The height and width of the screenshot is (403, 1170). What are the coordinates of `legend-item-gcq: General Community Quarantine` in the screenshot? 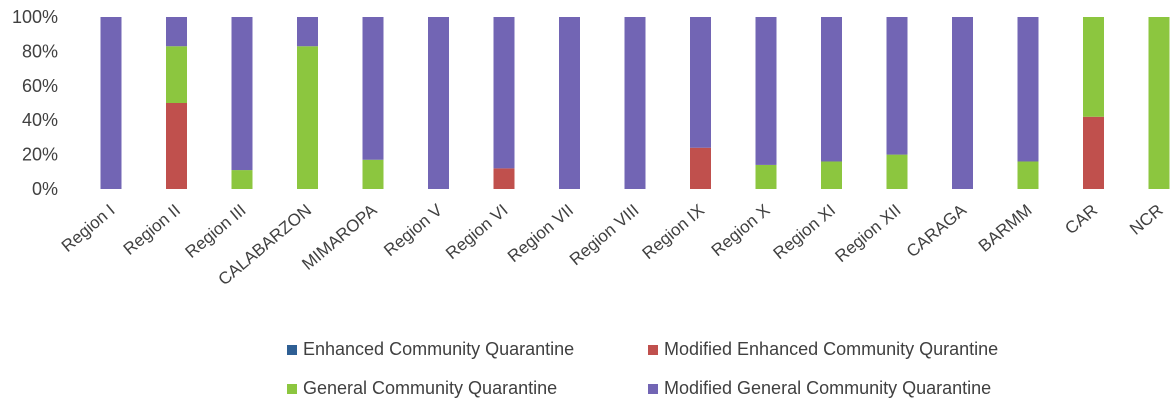 It's located at (422, 388).